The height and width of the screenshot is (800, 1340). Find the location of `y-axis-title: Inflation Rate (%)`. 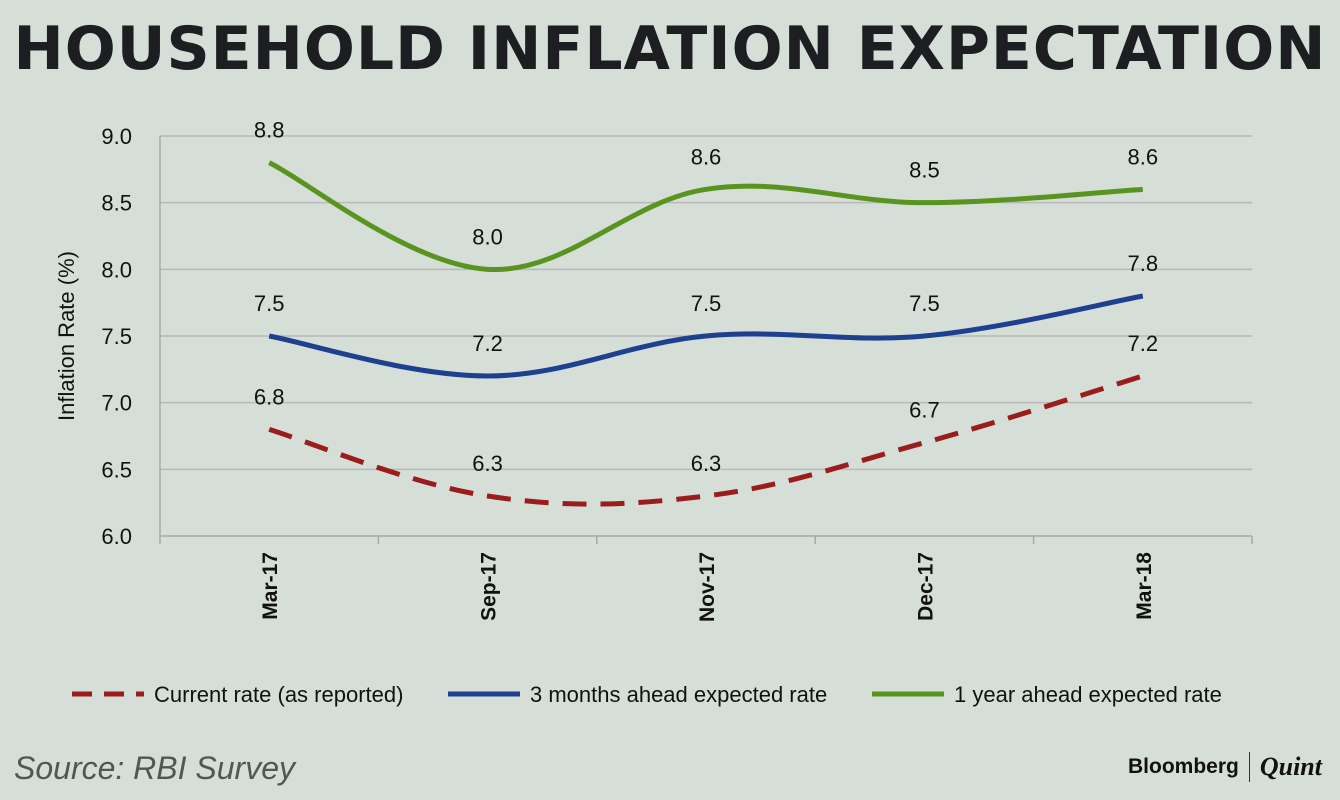

y-axis-title: Inflation Rate (%) is located at coordinates (66, 336).